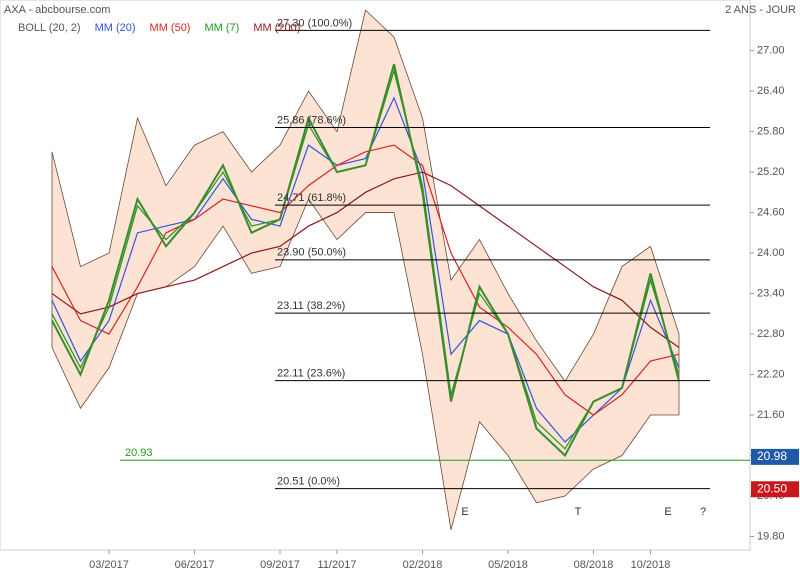  Describe the element at coordinates (771, 51) in the screenshot. I see `y-tick-label: 27.00` at that location.